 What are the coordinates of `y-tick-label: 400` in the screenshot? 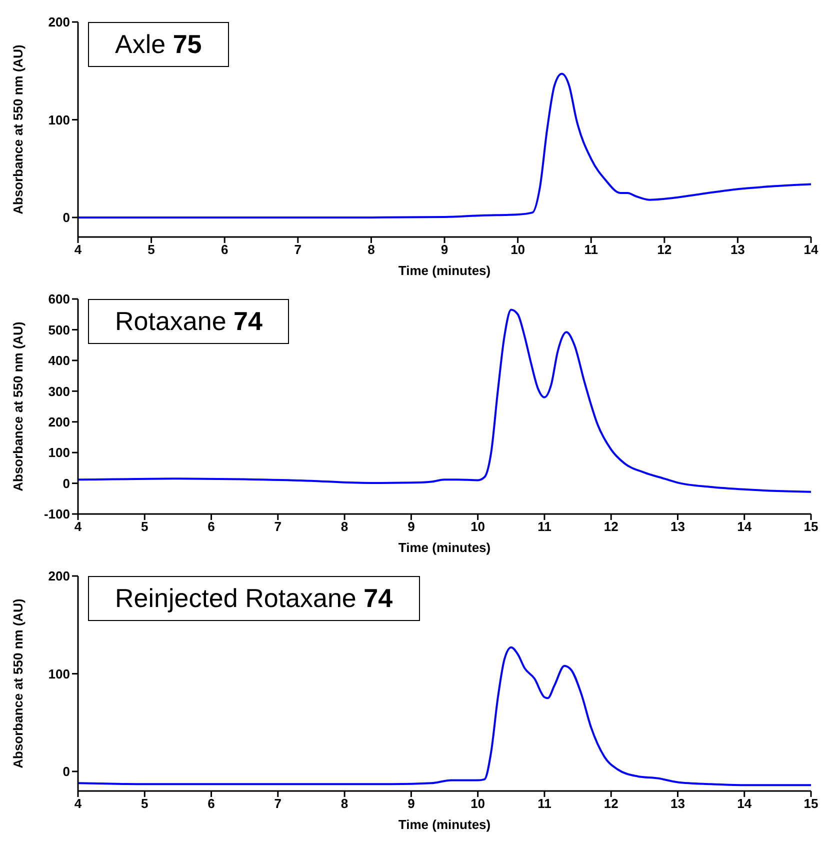 It's located at (59, 360).